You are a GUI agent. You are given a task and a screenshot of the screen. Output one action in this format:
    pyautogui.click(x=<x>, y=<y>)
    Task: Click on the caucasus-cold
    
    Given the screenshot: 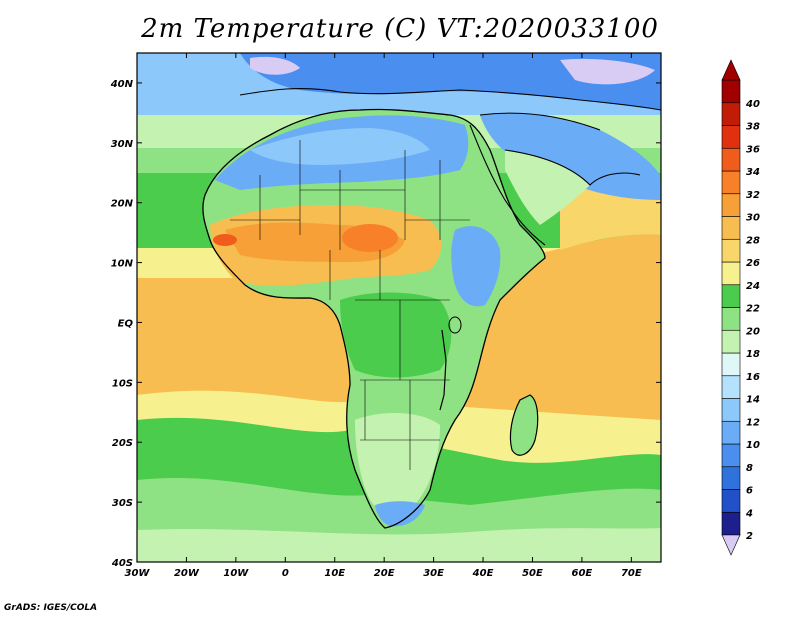 What is the action you would take?
    pyautogui.click(x=607, y=71)
    